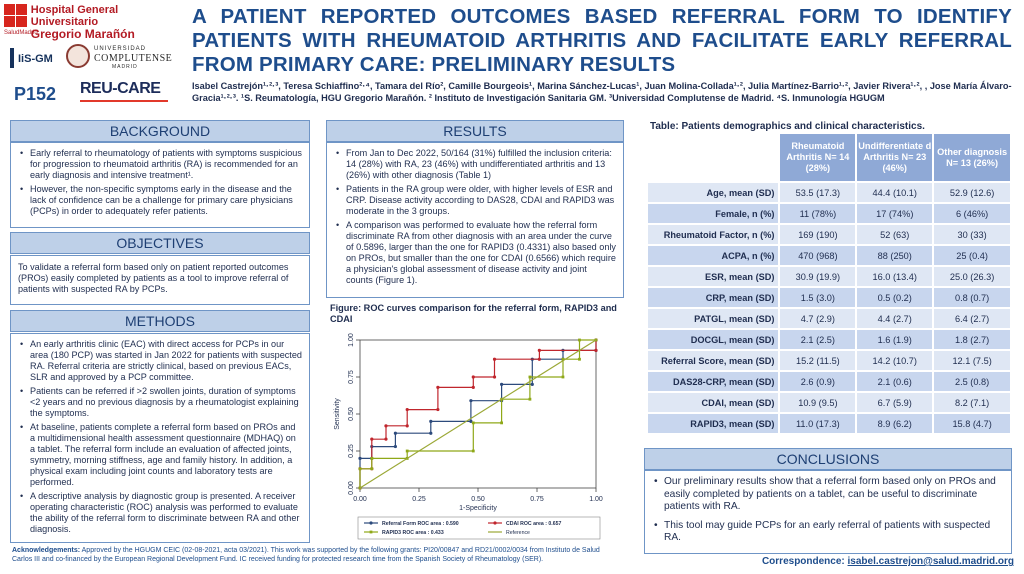  What do you see at coordinates (714, 235) in the screenshot?
I see `table-row-label: Rheumatoid Factor, n (%)` at bounding box center [714, 235].